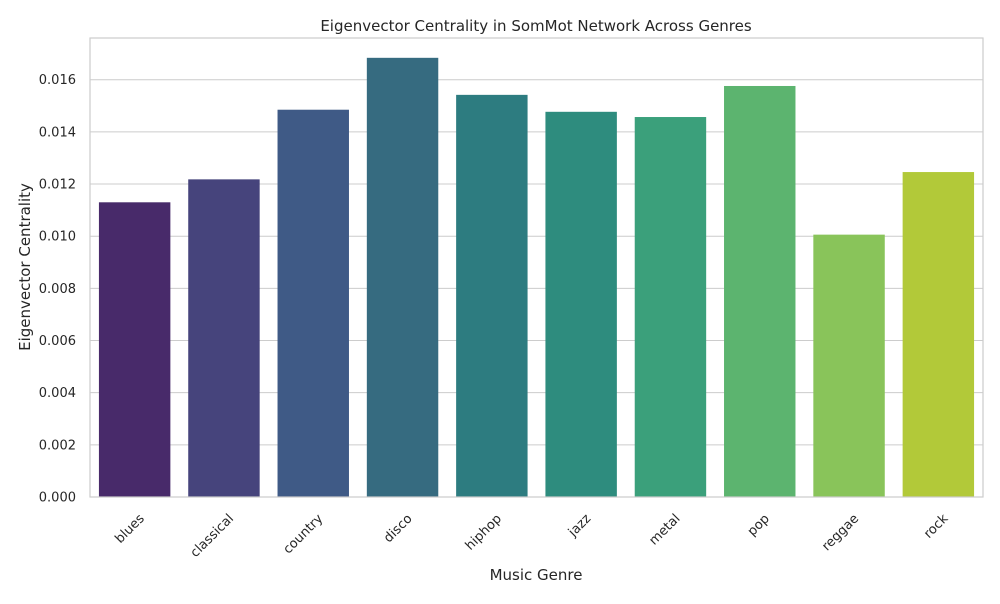  Describe the element at coordinates (57, 237) in the screenshot. I see `y-tick-label: 0.010` at that location.